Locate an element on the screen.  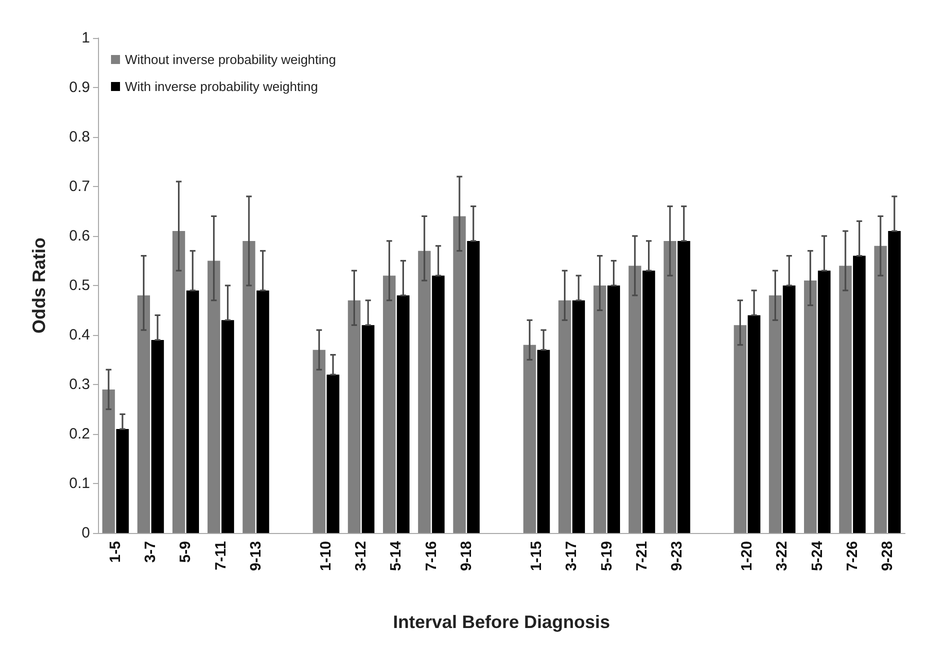
x-tick-label: 1-5 is located at coordinates (115, 552).